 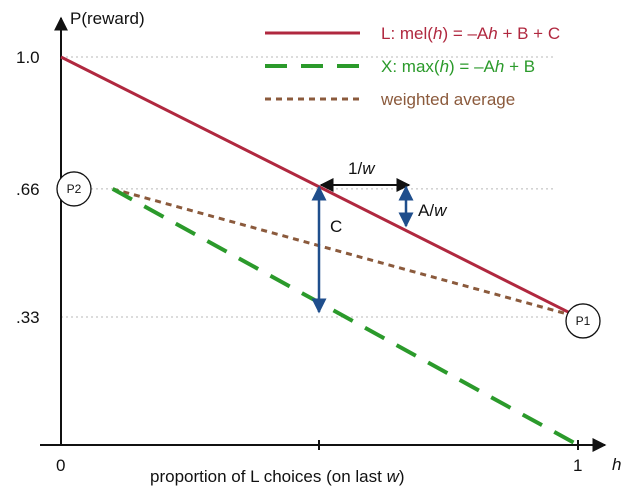 I want to click on x-tick-label: 1, so click(x=577, y=465).